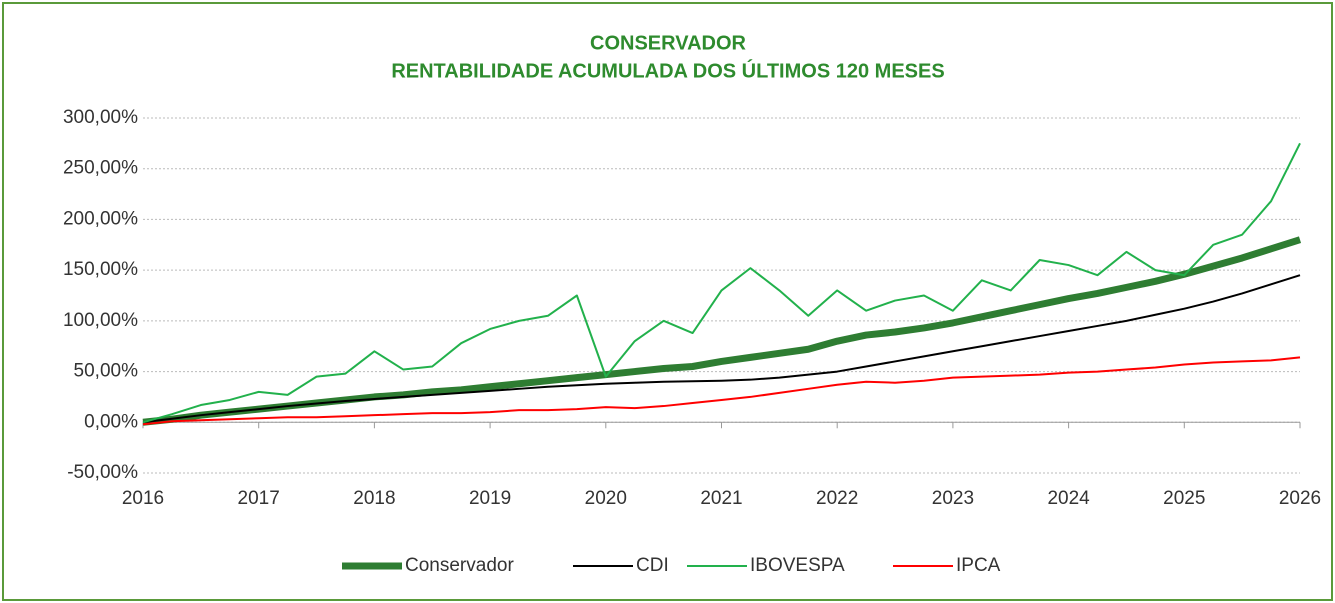 The image size is (1335, 603). What do you see at coordinates (1068, 498) in the screenshot?
I see `x-tick-label: 2024` at bounding box center [1068, 498].